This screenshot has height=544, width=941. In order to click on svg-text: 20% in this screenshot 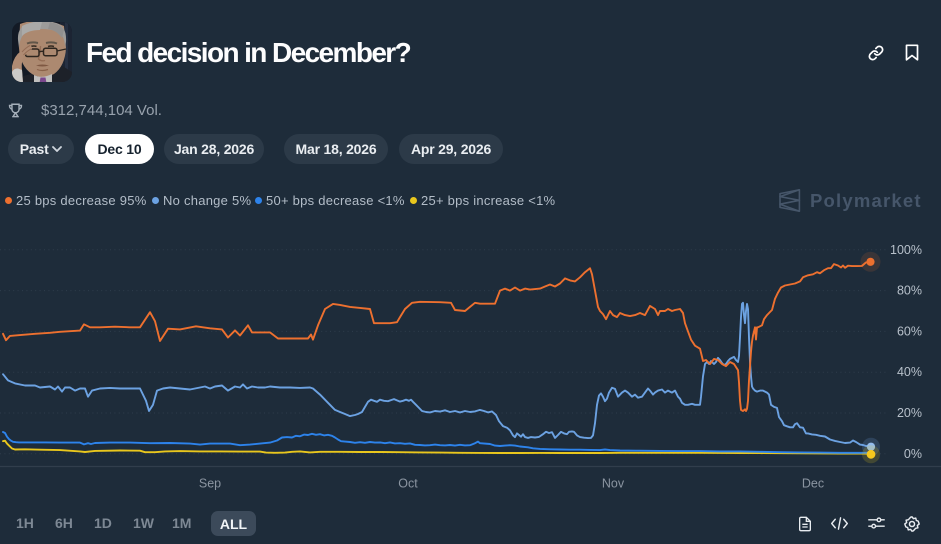, I will do `click(909, 413)`.